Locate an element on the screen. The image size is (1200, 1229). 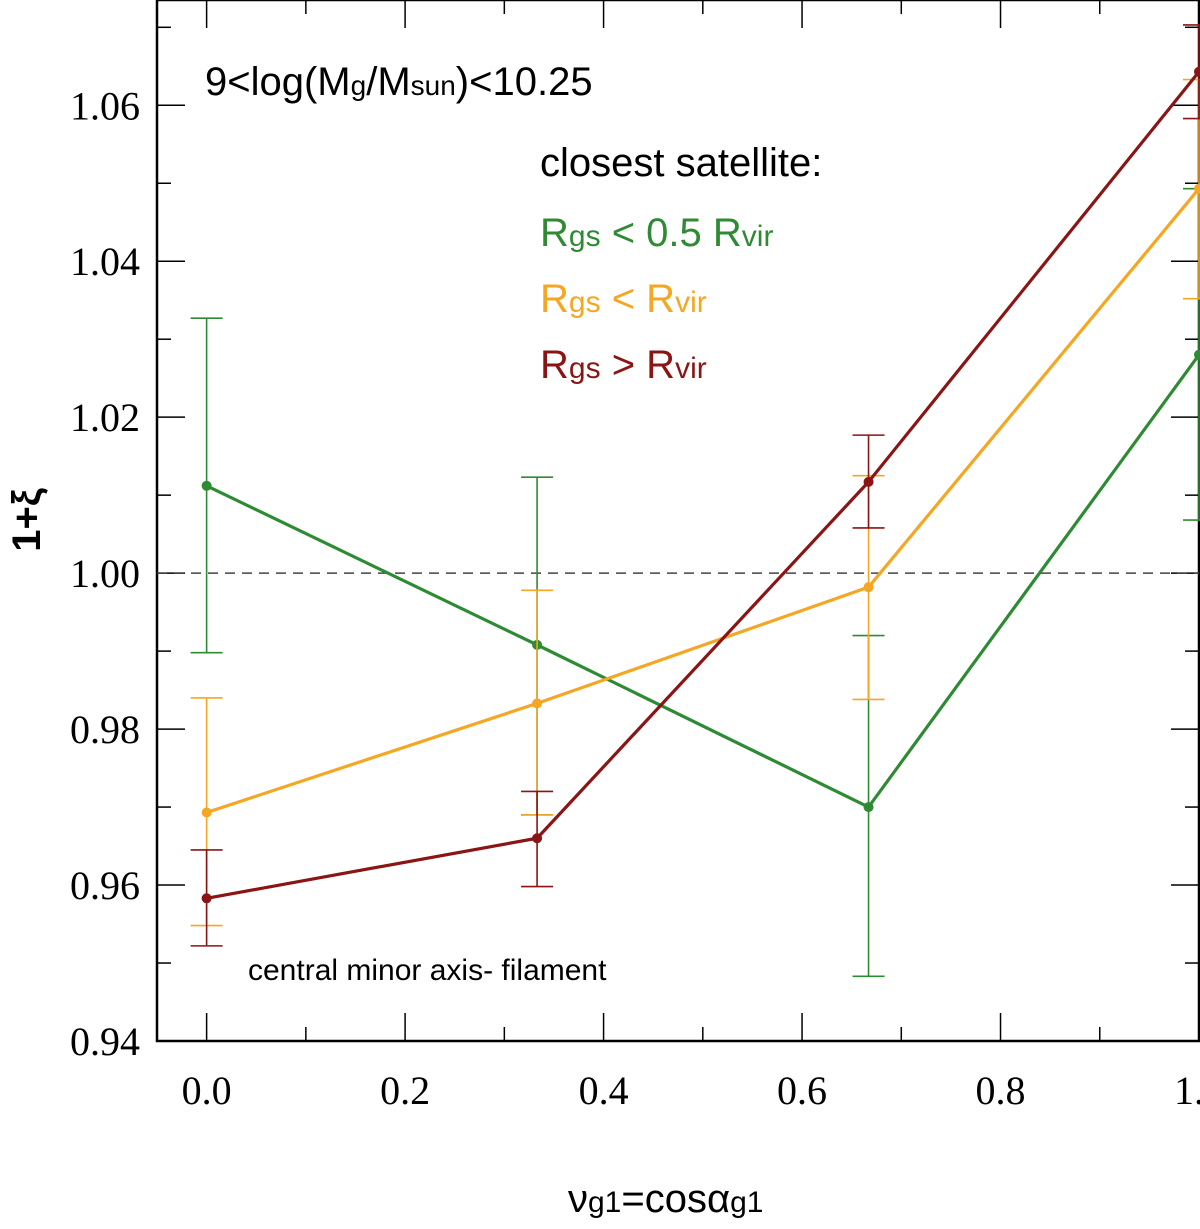
legend-entry: Rgs < Rvir is located at coordinates (623, 299).